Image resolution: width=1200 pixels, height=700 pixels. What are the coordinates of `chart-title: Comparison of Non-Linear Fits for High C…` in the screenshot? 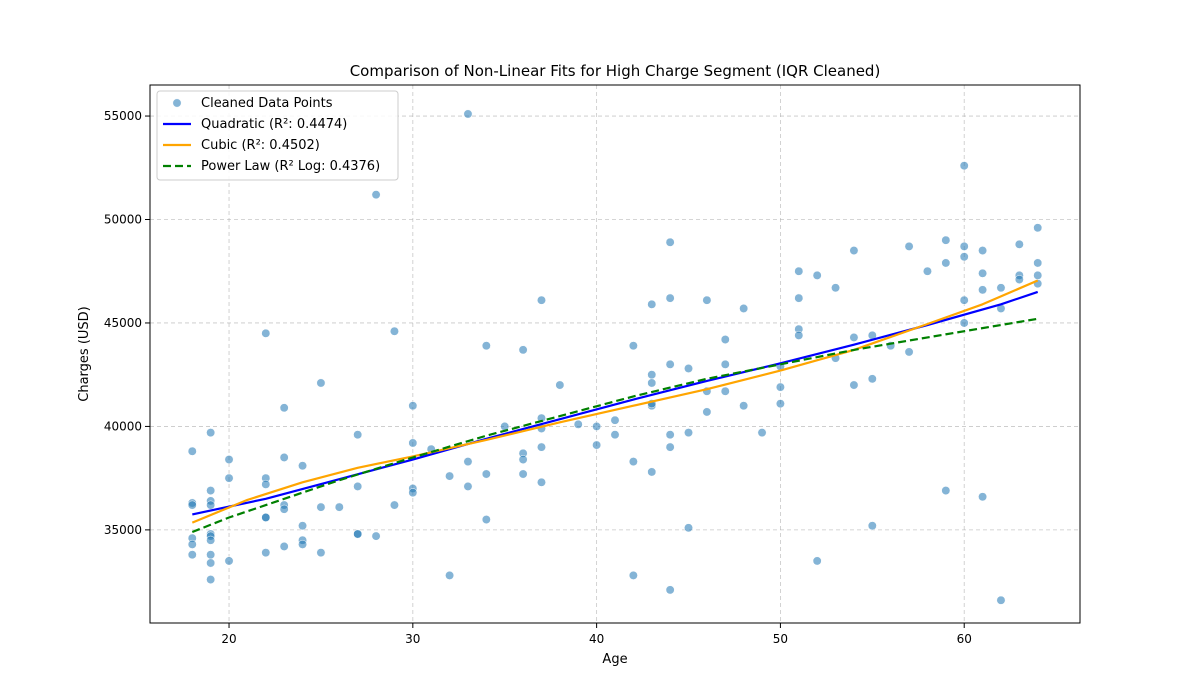 It's located at (615, 71).